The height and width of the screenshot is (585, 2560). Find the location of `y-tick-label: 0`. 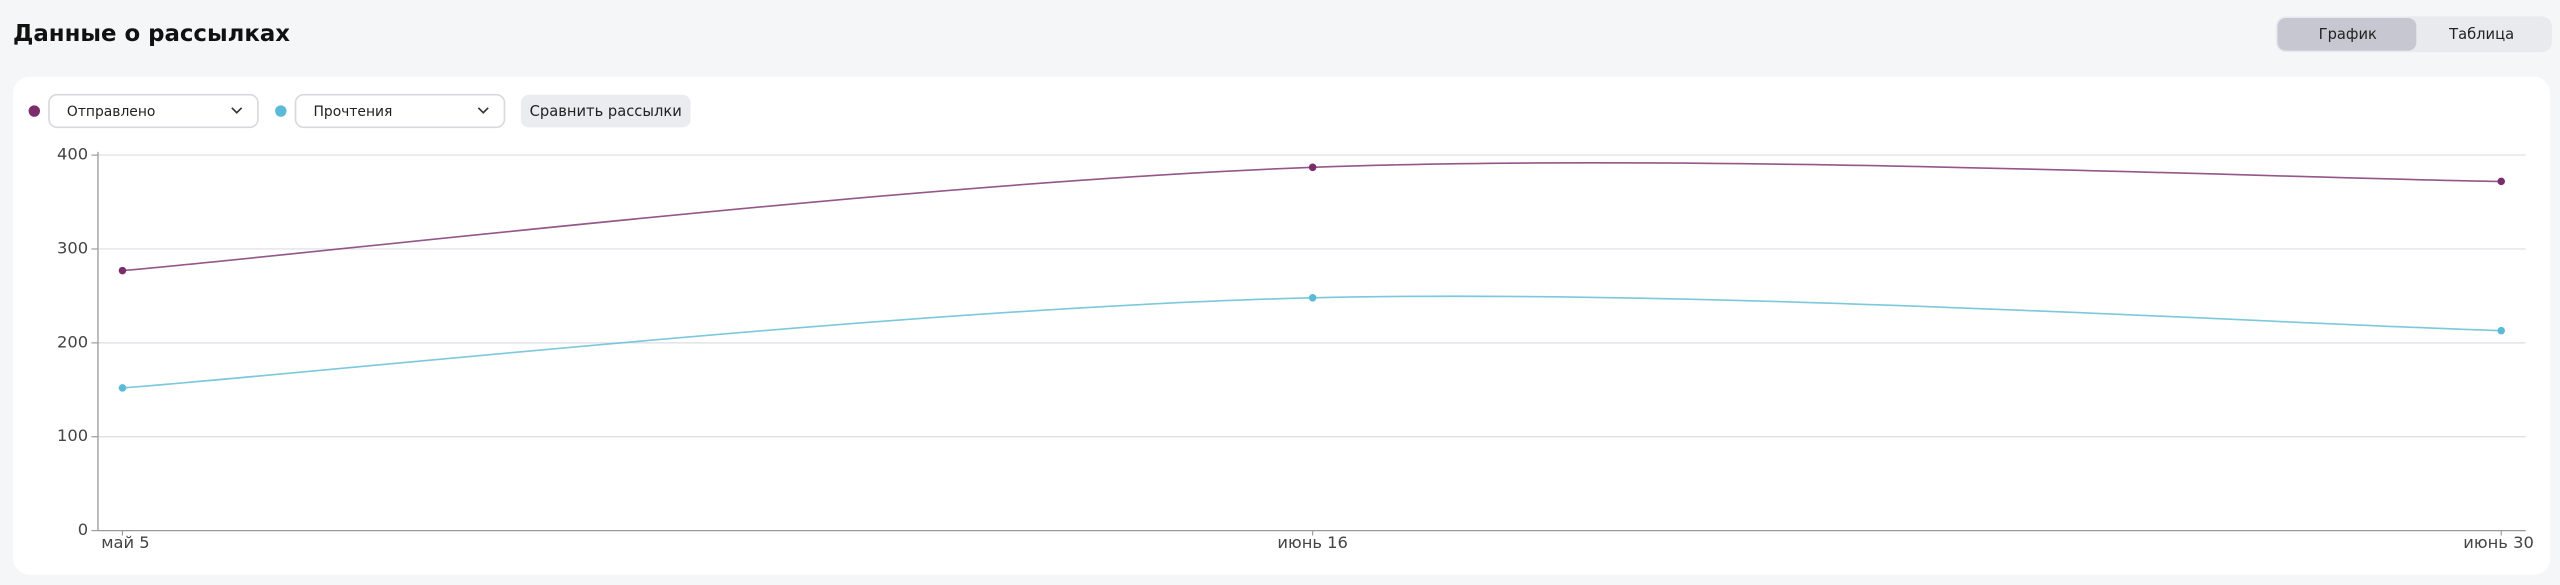

y-tick-label: 0 is located at coordinates (83, 529).